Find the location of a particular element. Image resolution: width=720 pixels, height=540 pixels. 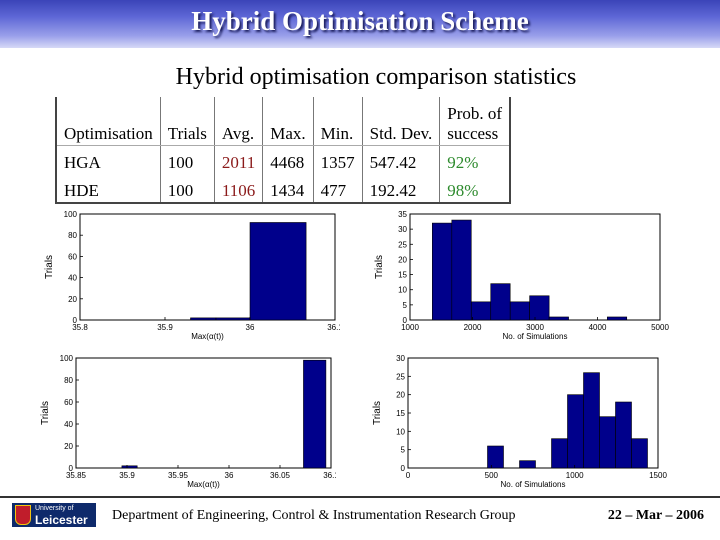

y-tick-label: 20 is located at coordinates (402, 259).